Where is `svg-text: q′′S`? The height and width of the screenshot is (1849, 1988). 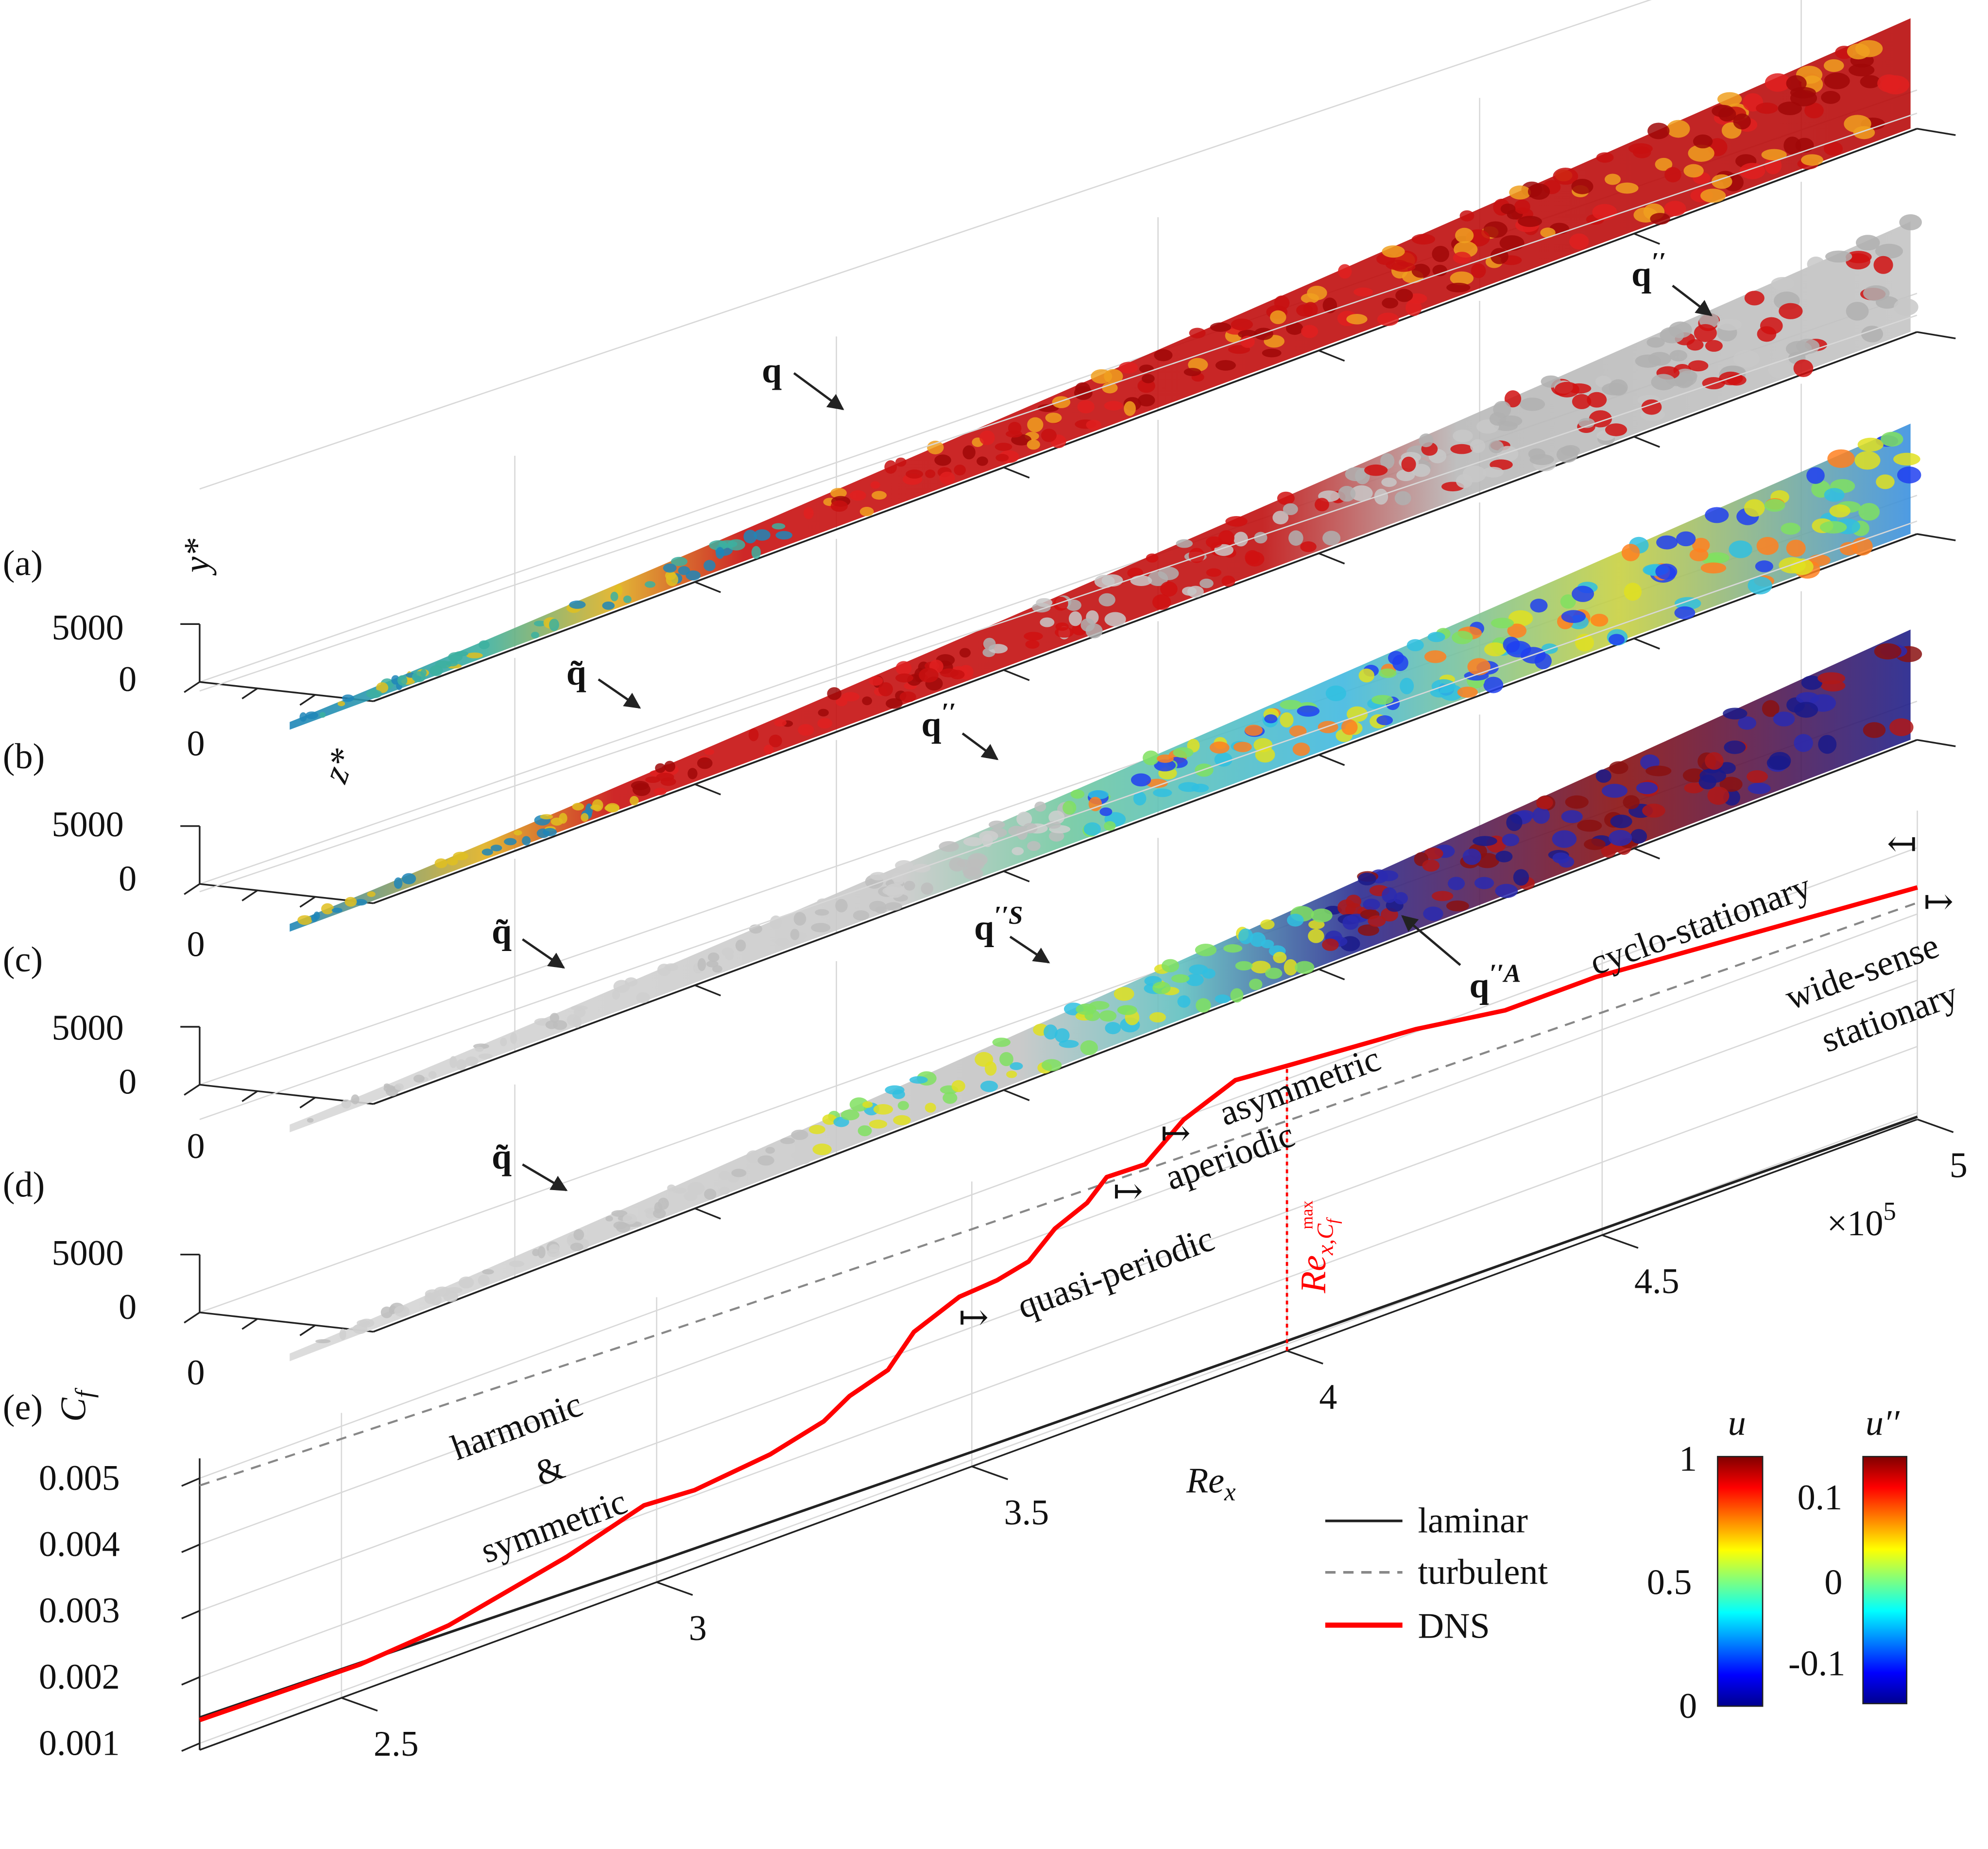
svg-text: q′′S is located at coordinates (998, 924).